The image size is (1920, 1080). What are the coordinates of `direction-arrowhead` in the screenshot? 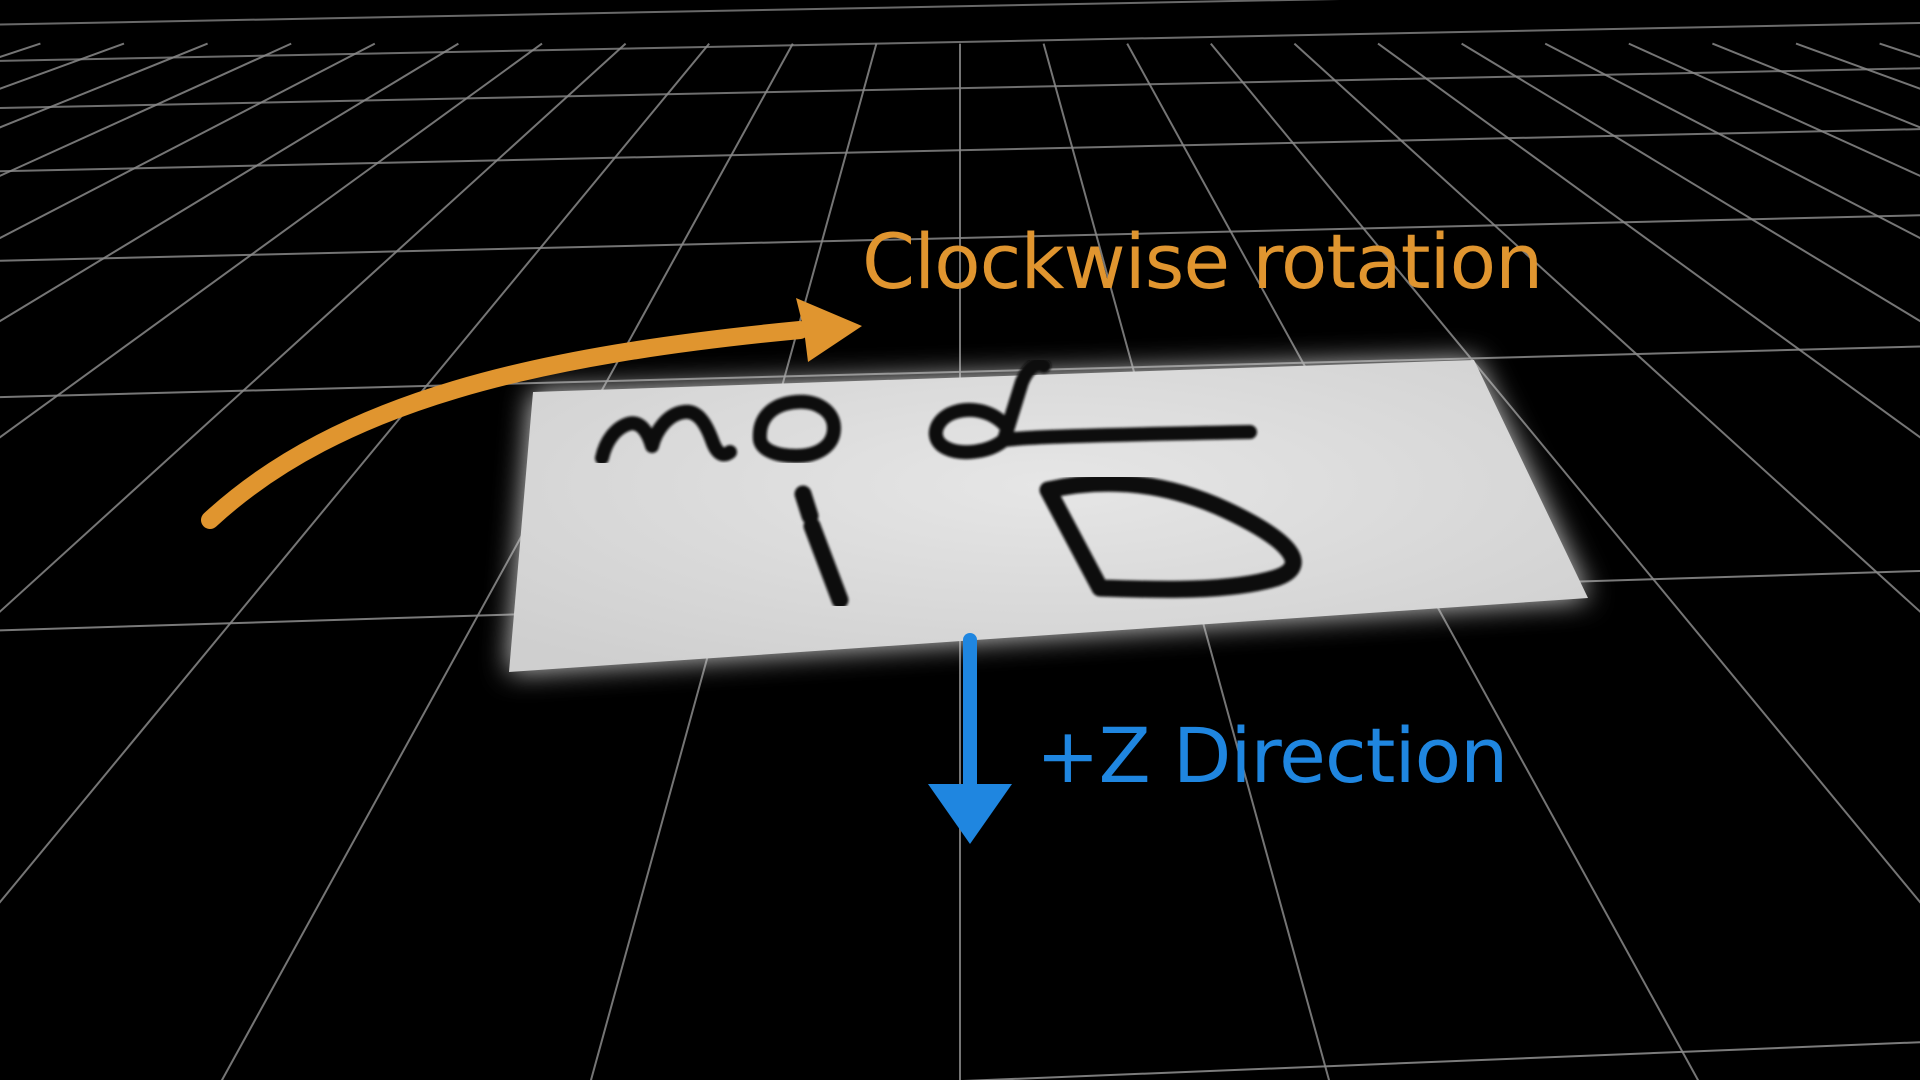 It's located at (970, 814).